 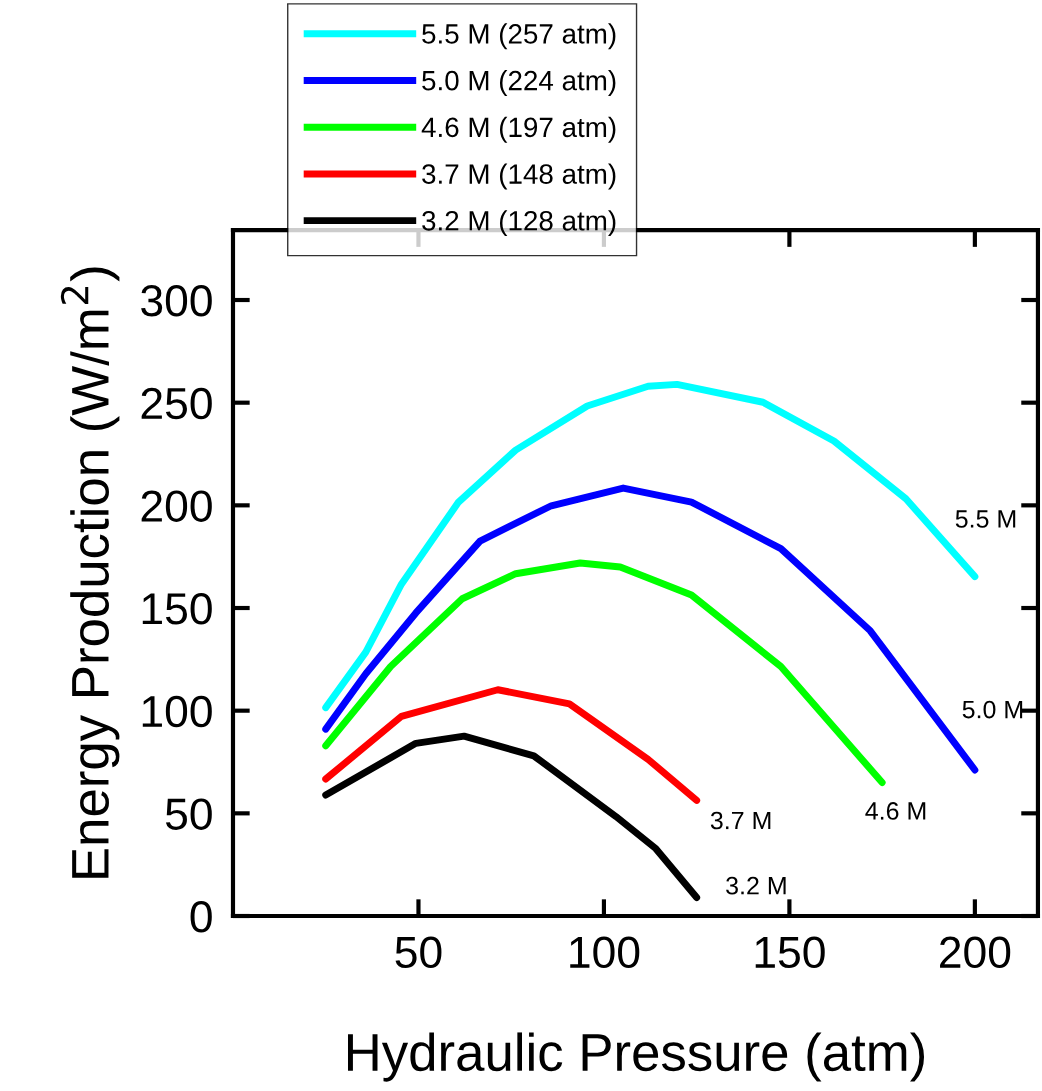 What do you see at coordinates (519, 223) in the screenshot?
I see `legend-label: 3.2 M (128 atm)` at bounding box center [519, 223].